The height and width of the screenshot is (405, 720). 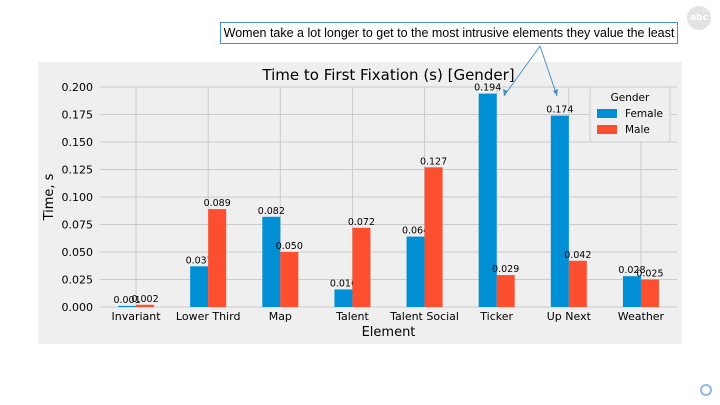 I want to click on y-tick-label: 0.025, so click(x=78, y=280).